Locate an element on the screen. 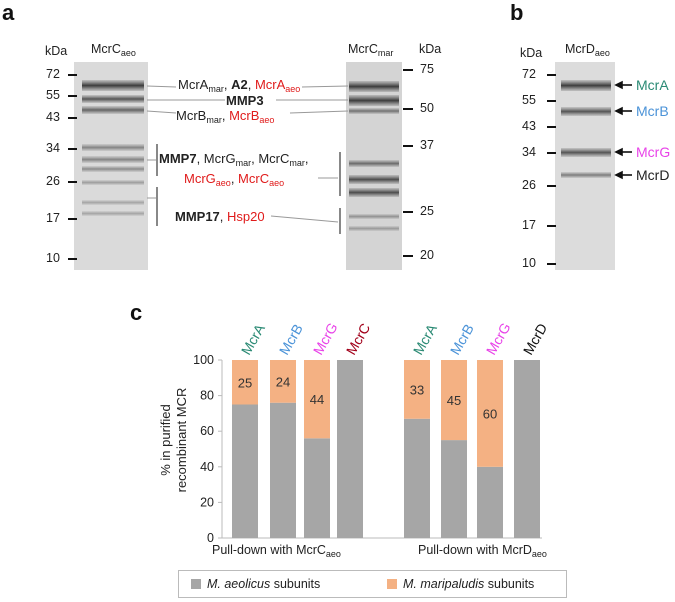  ladder-label: 25 is located at coordinates (427, 211).